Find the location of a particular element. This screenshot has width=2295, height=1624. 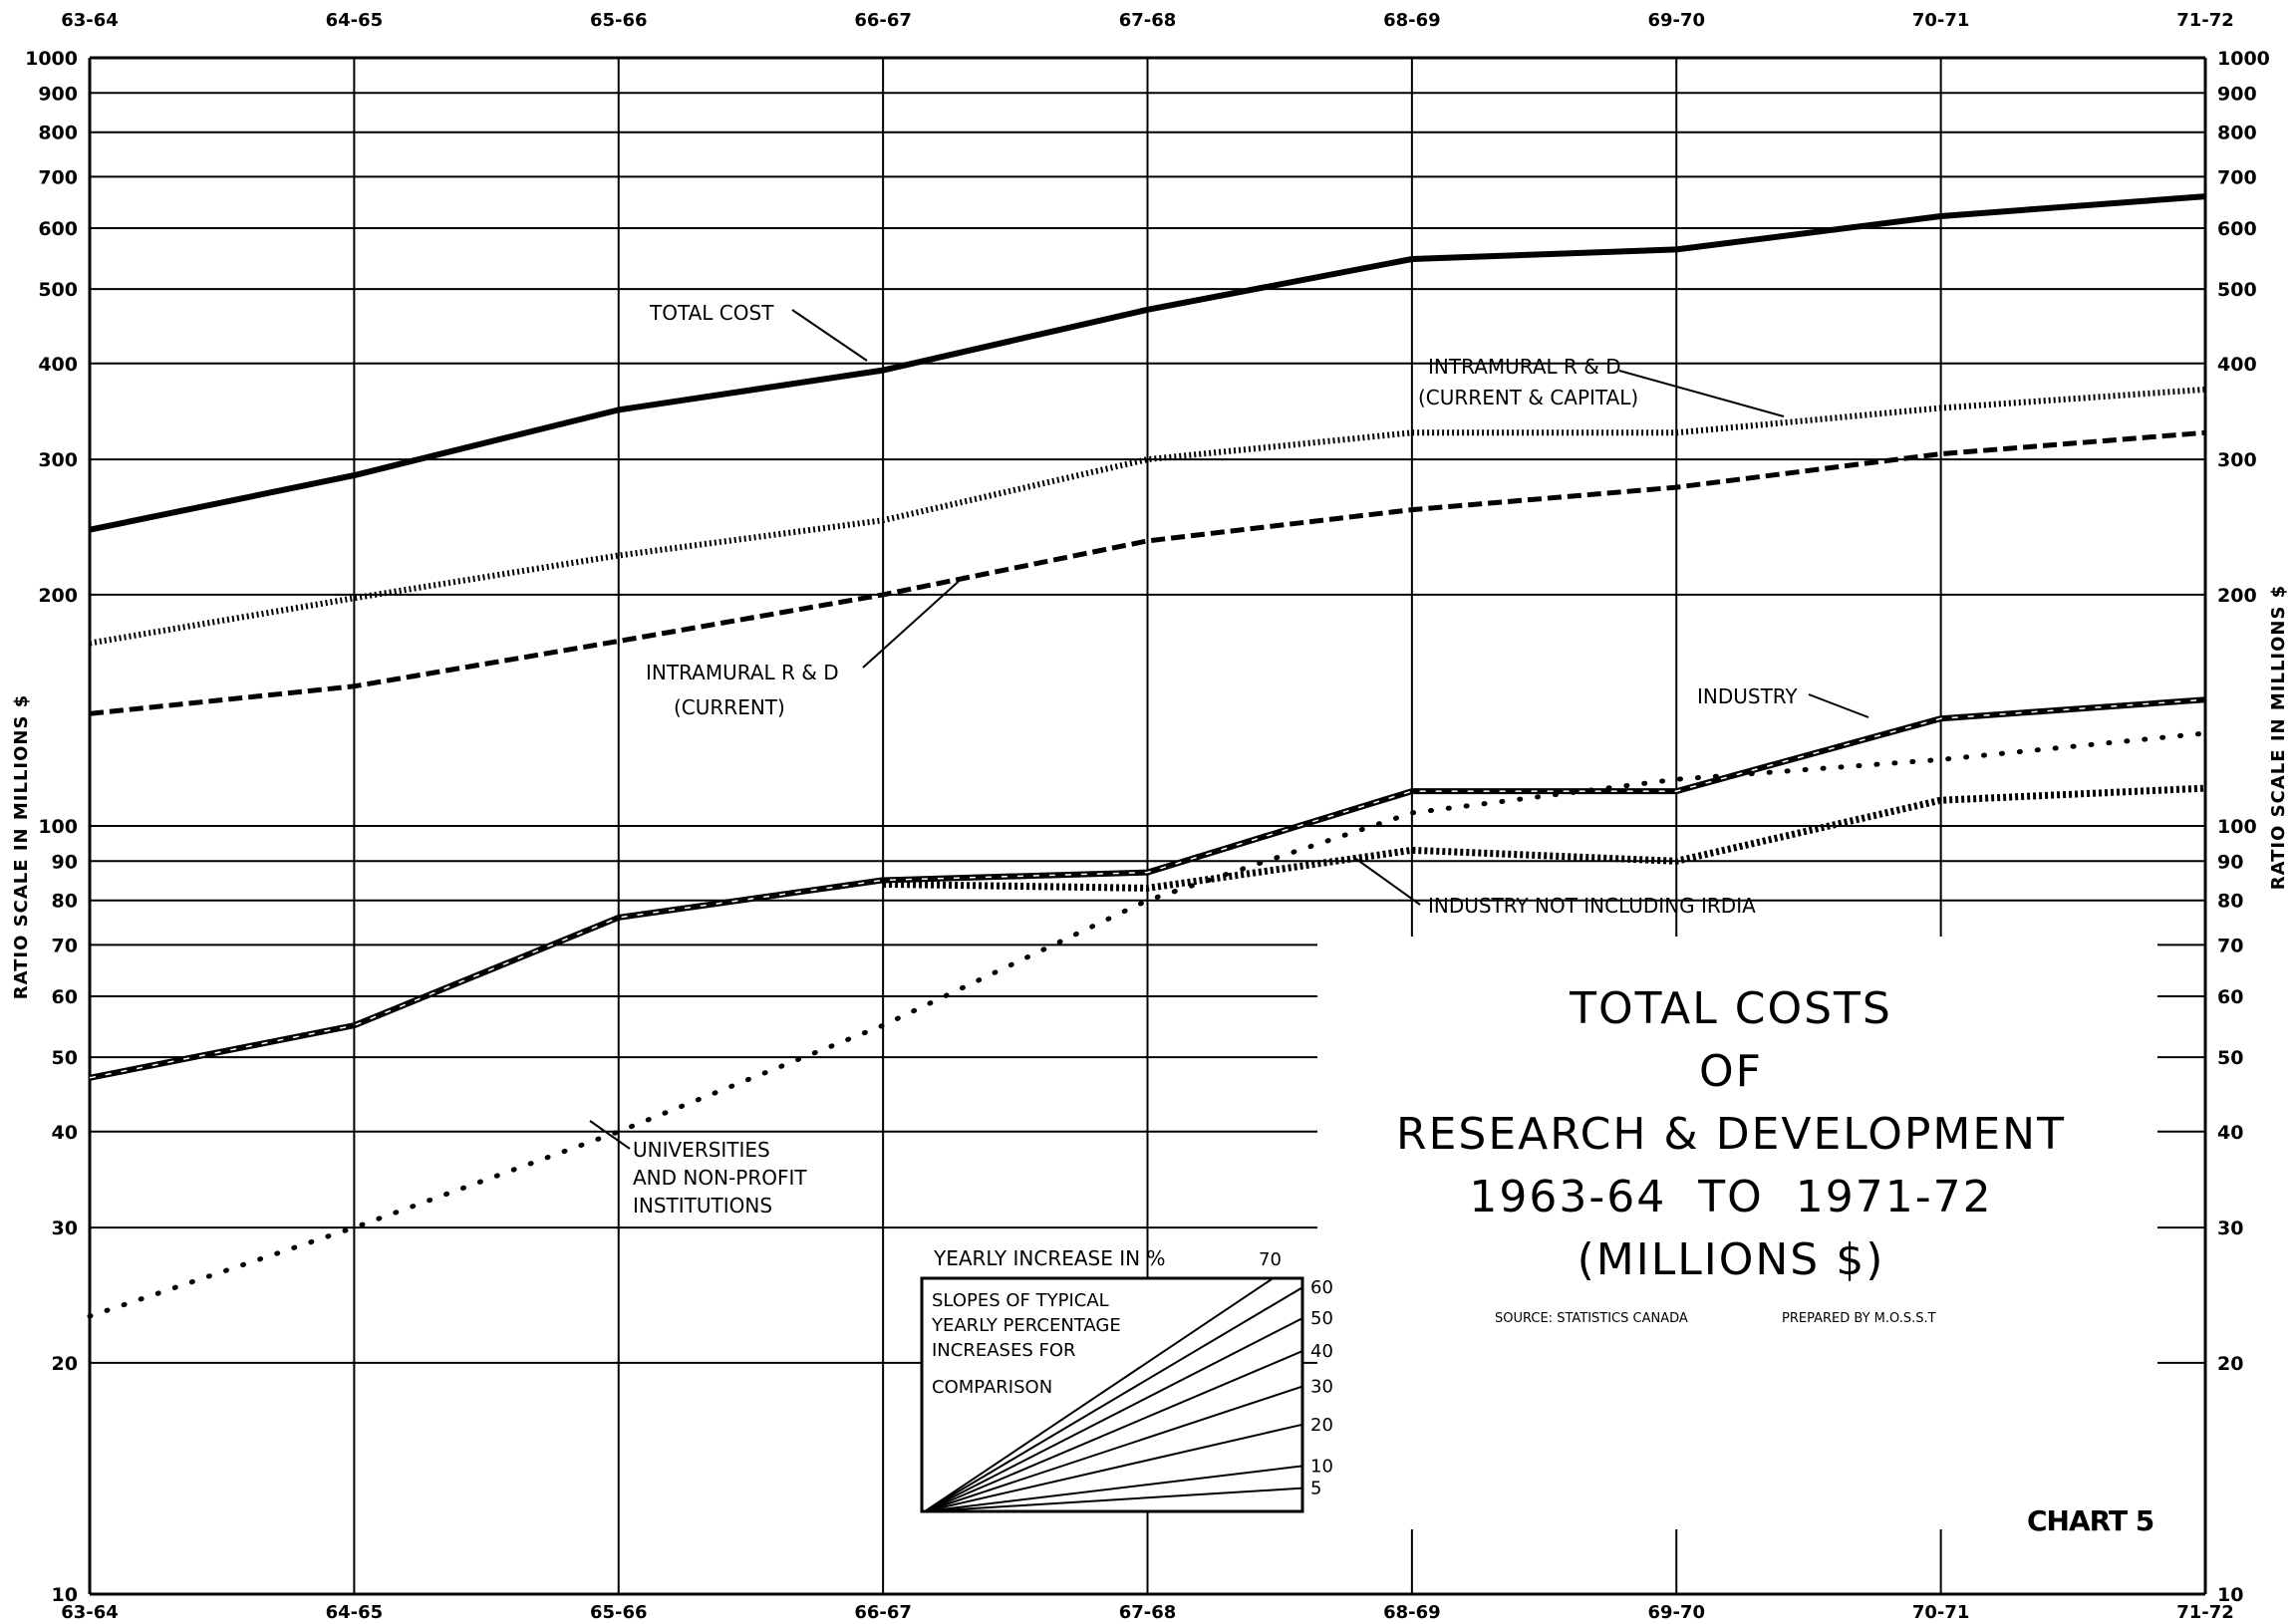

x-tick-bottom-64-65: 64-65 is located at coordinates (355, 1613).